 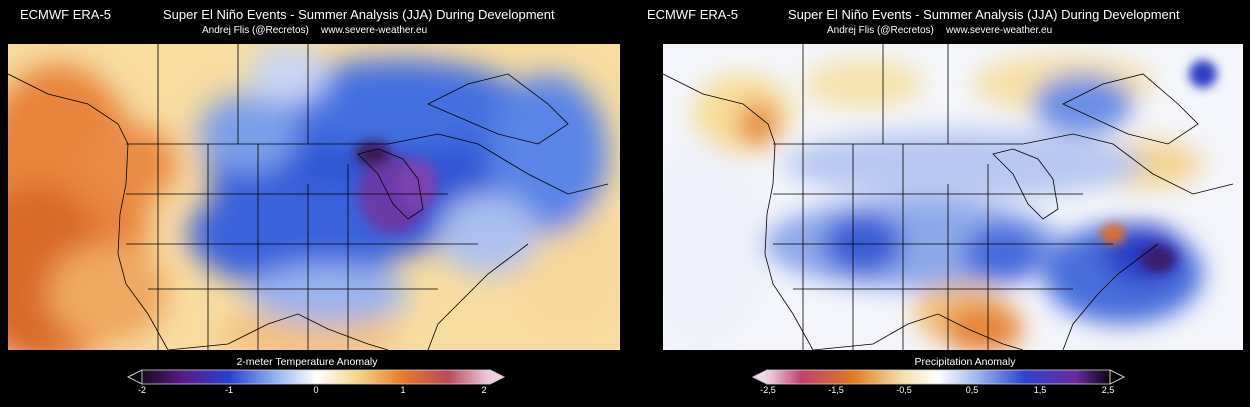 I want to click on colorbar-tick: 0,5, so click(x=972, y=390).